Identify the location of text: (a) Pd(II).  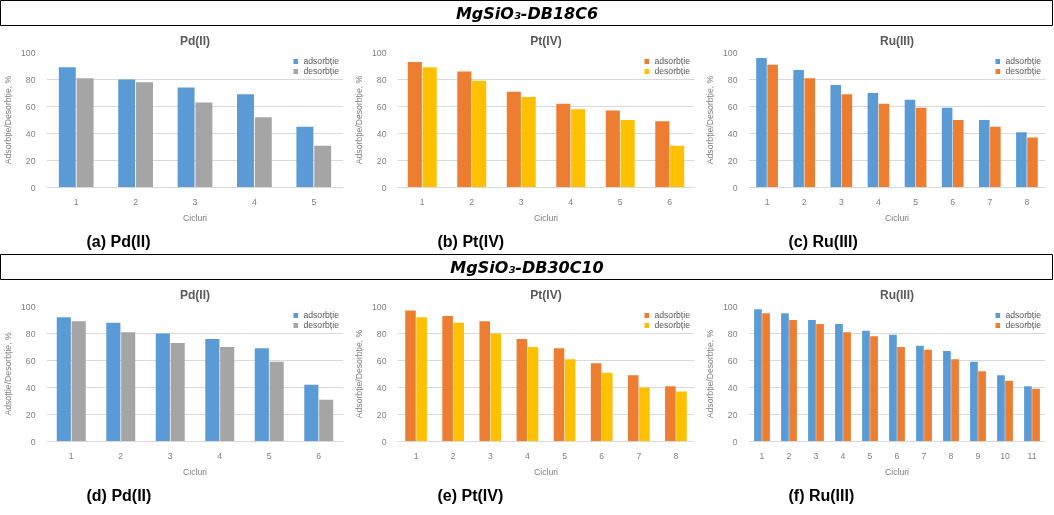
(118, 241).